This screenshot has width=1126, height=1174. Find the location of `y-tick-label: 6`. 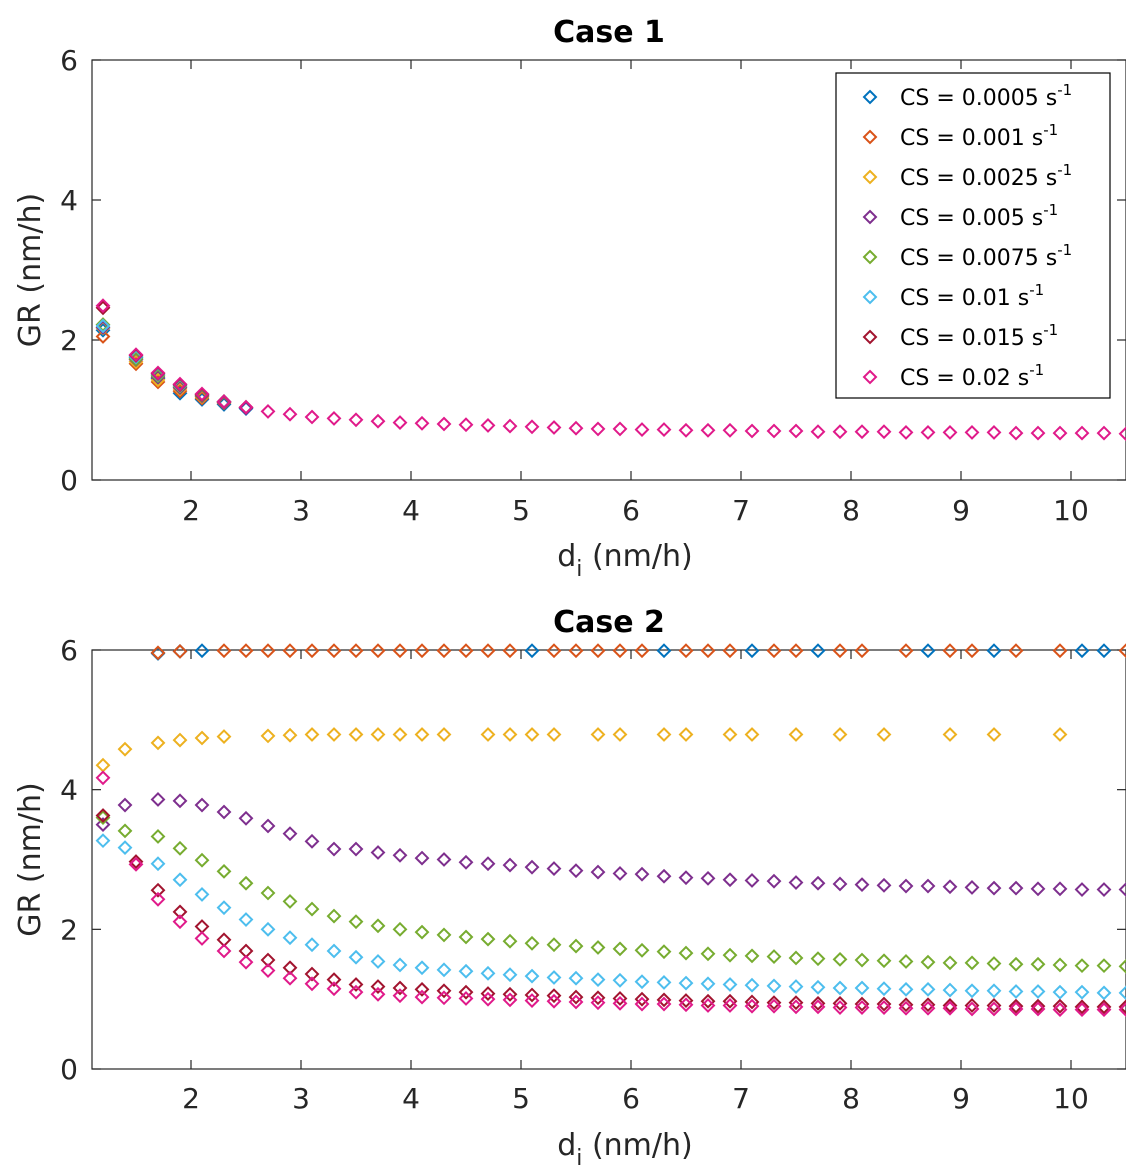

y-tick-label: 6 is located at coordinates (69, 60).